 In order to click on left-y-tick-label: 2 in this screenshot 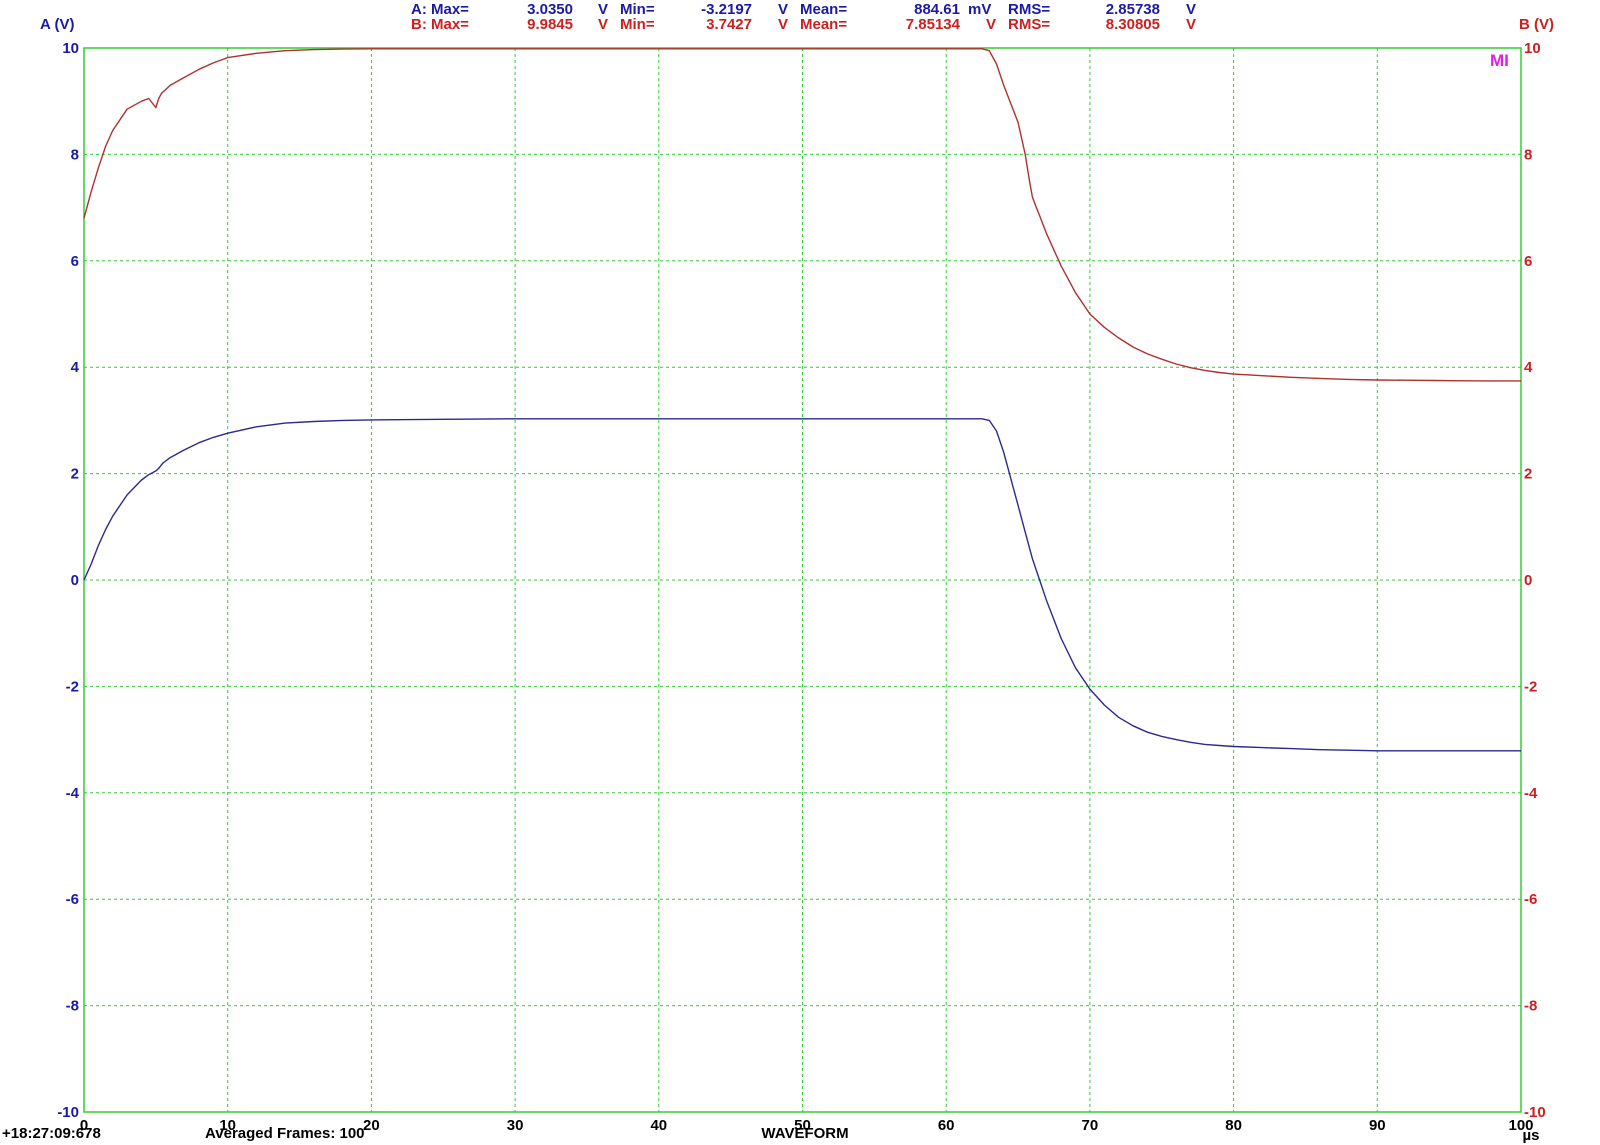, I will do `click(75, 474)`.